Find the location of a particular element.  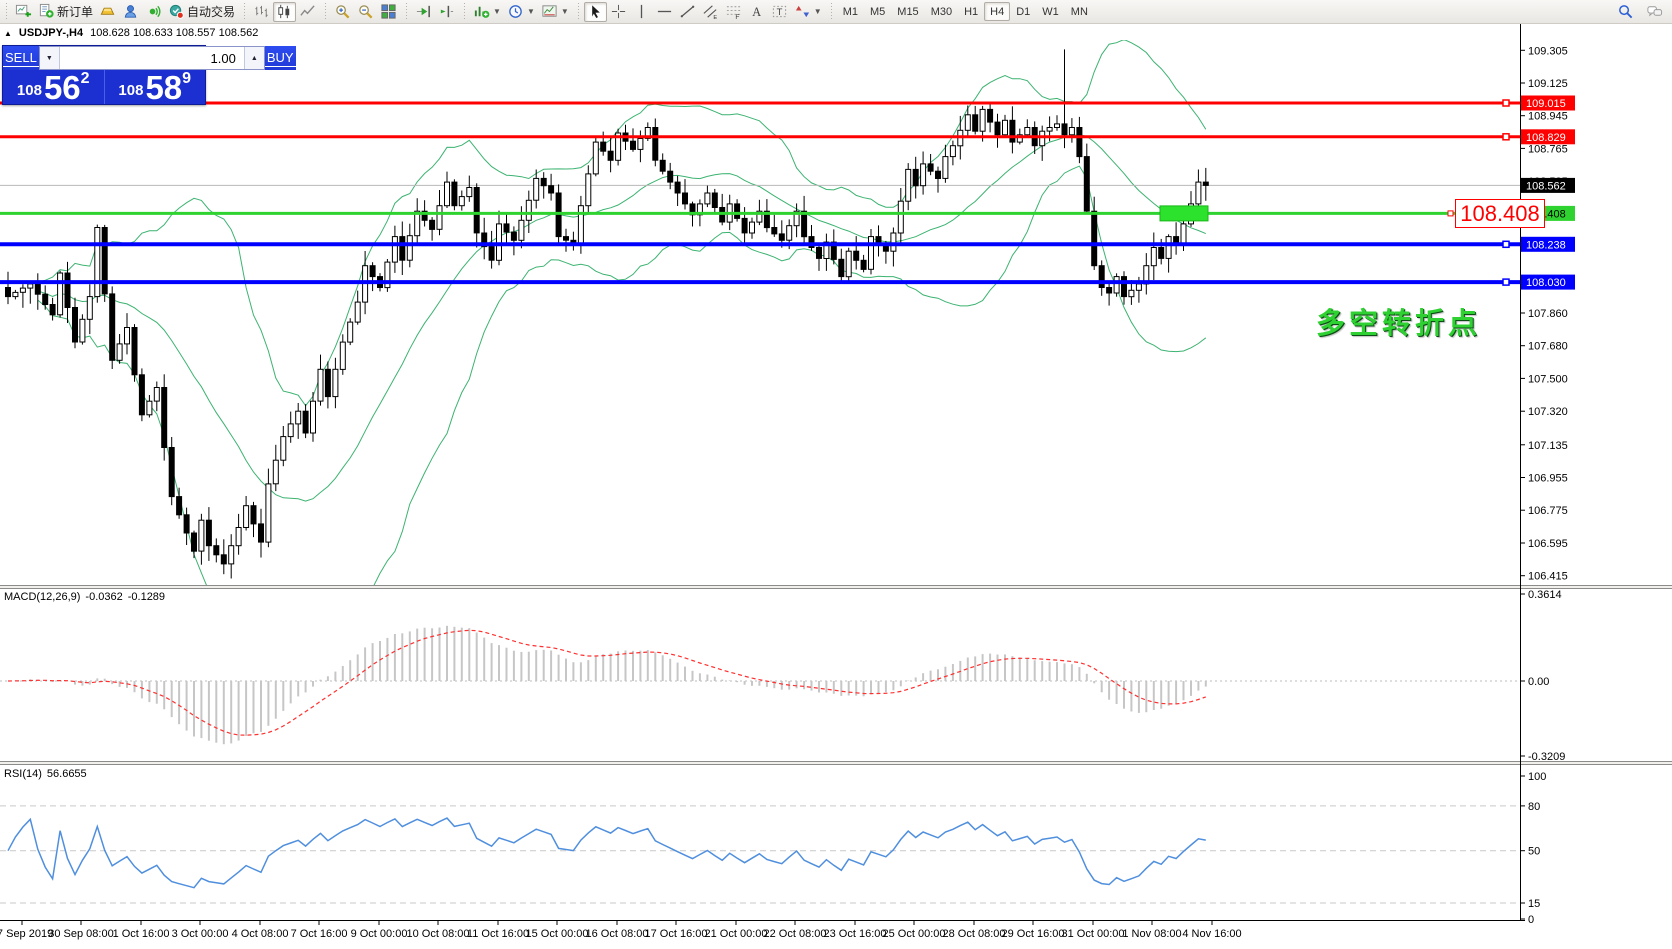

line-chart-button is located at coordinates (307, 12).